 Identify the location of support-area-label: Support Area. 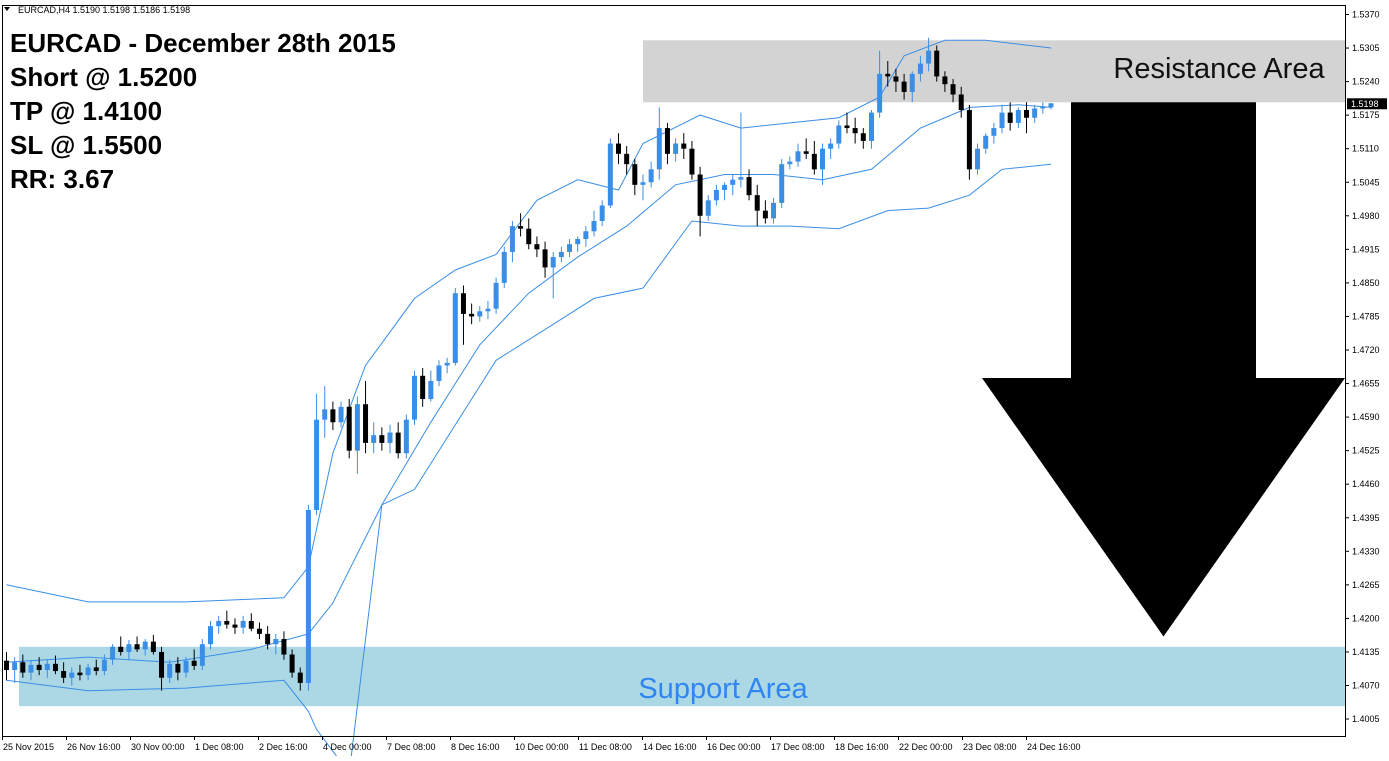
(723, 689).